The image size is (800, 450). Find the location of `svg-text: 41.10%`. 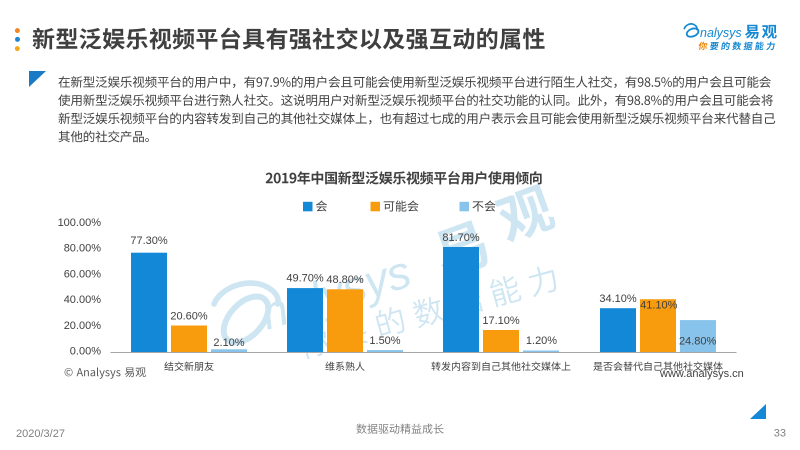

svg-text: 41.10% is located at coordinates (659, 305).